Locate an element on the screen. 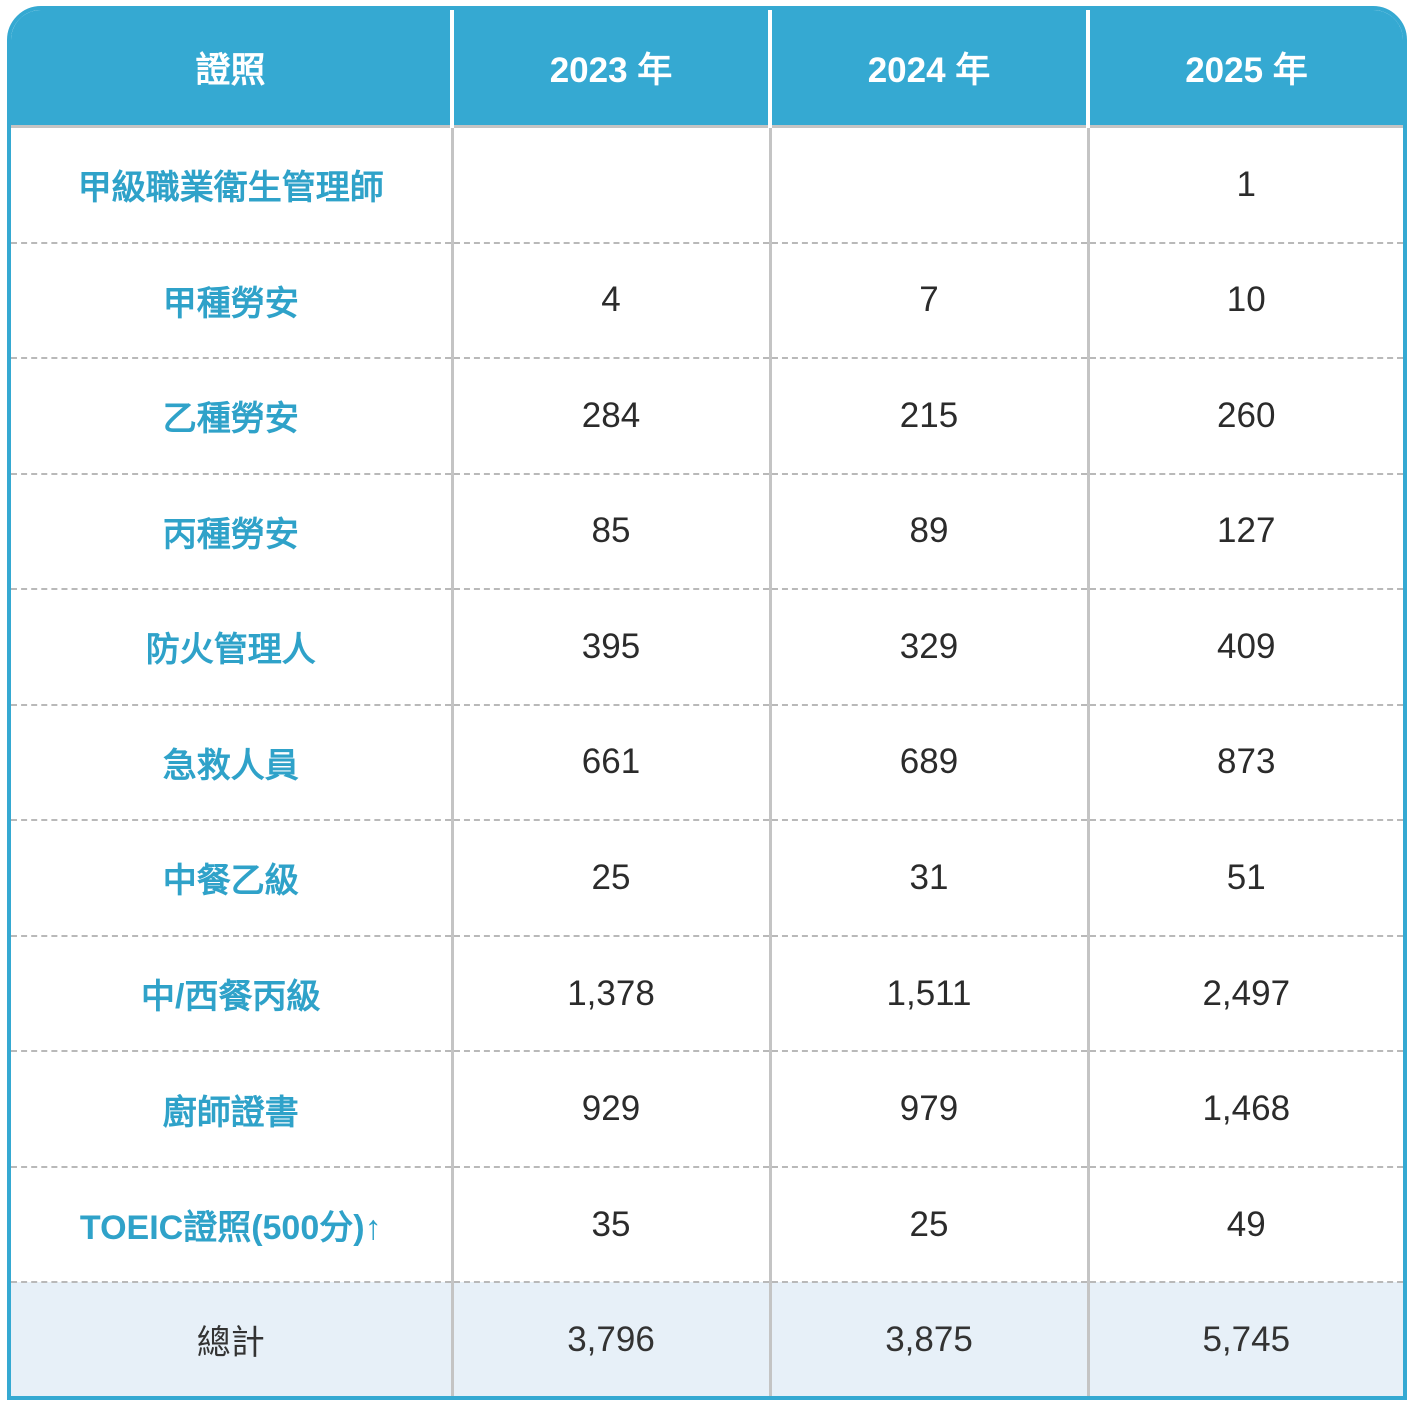 Image resolution: width=1414 pixels, height=1411 pixels. table-row: 防火管理人 395 329 409 is located at coordinates (707, 646).